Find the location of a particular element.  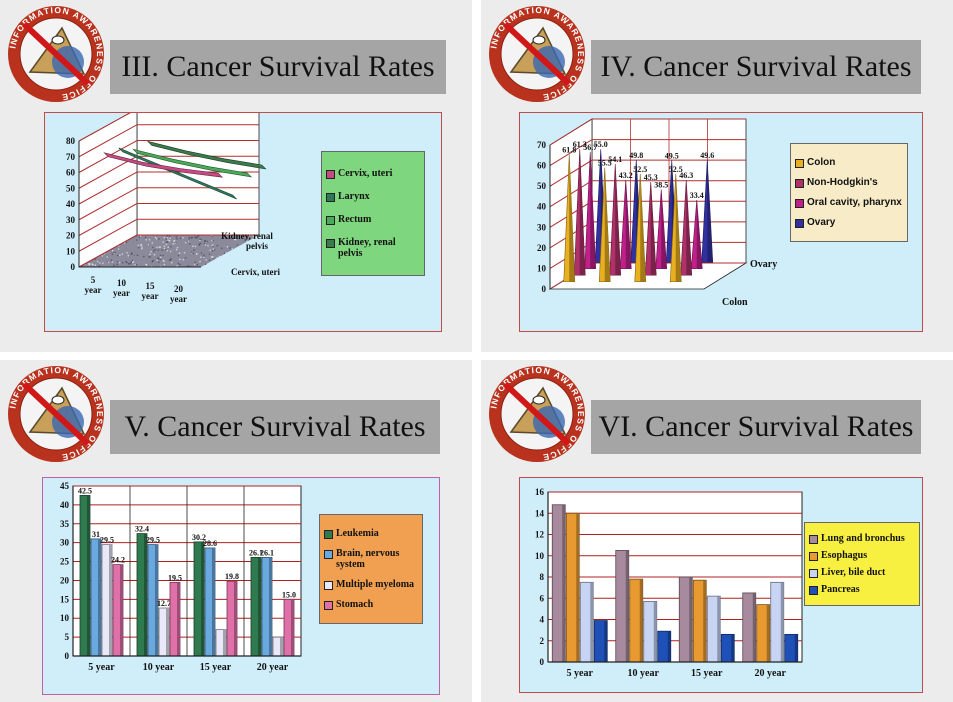

legend-label: Kidney, renal pelvis is located at coordinates (379, 248).